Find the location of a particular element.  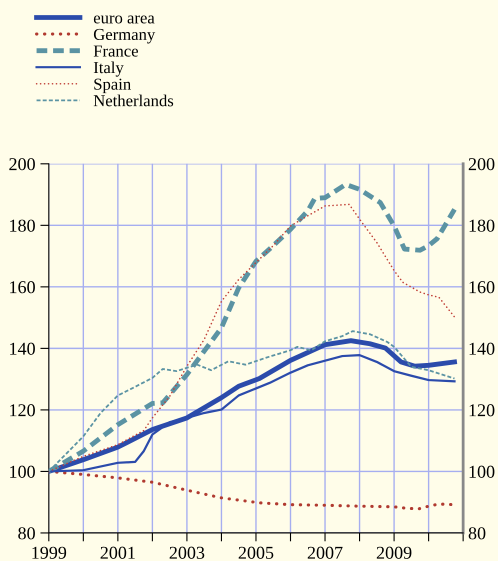

y-tick-label: 140 is located at coordinates (22, 348).